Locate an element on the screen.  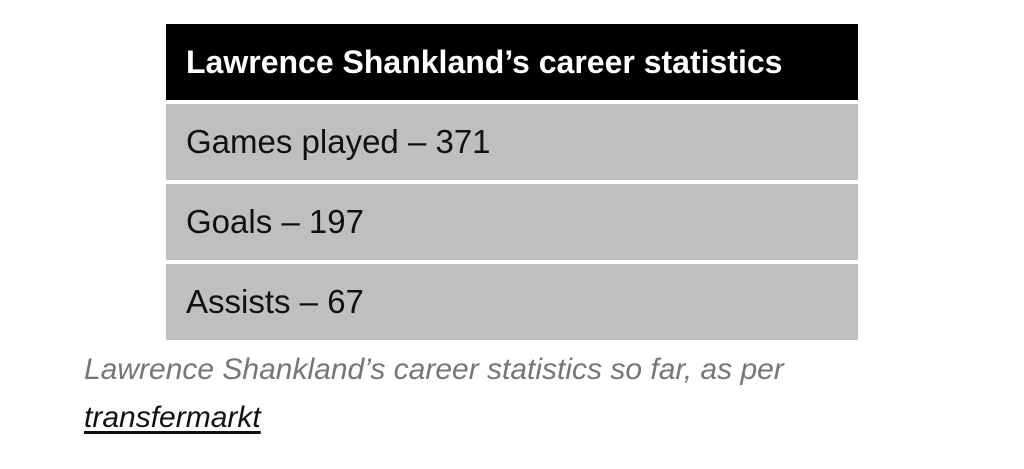
table-row-games-played: Games played – 371 is located at coordinates (512, 142).